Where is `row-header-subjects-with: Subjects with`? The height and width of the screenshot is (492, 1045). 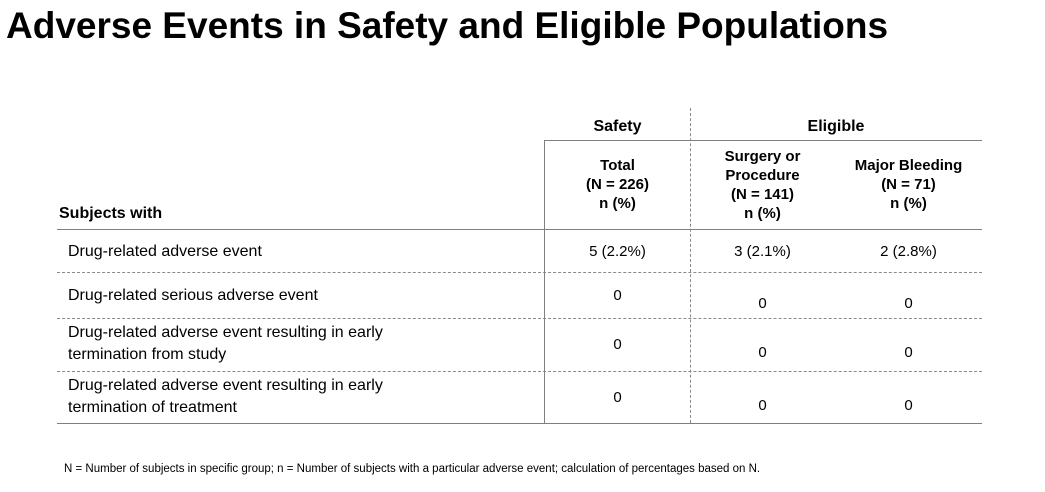
row-header-subjects-with: Subjects with is located at coordinates (111, 213).